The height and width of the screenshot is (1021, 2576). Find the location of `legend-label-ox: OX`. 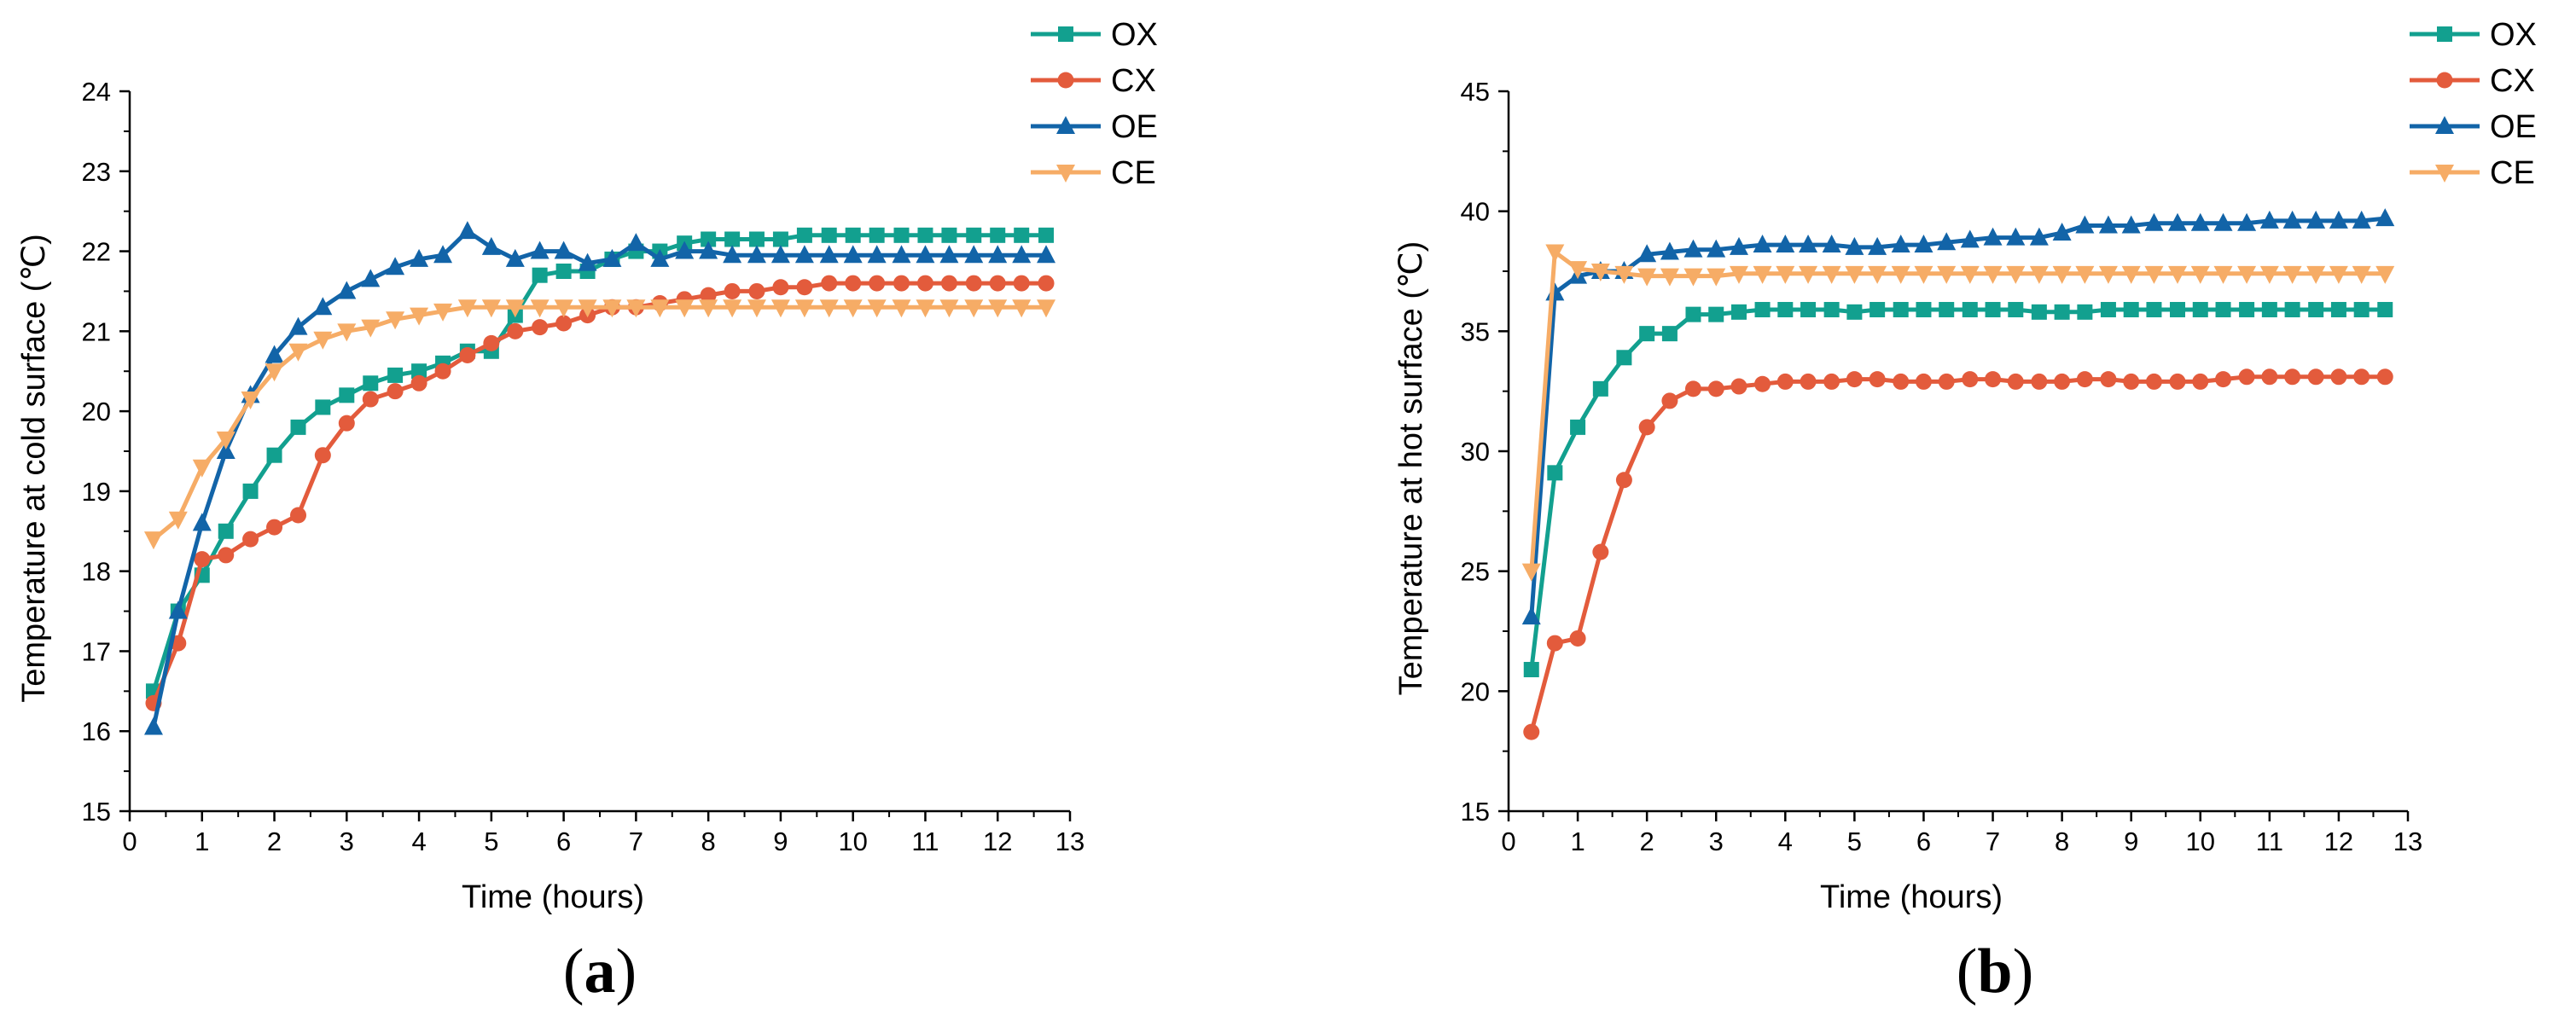

legend-label-ox: OX is located at coordinates (2514, 35).